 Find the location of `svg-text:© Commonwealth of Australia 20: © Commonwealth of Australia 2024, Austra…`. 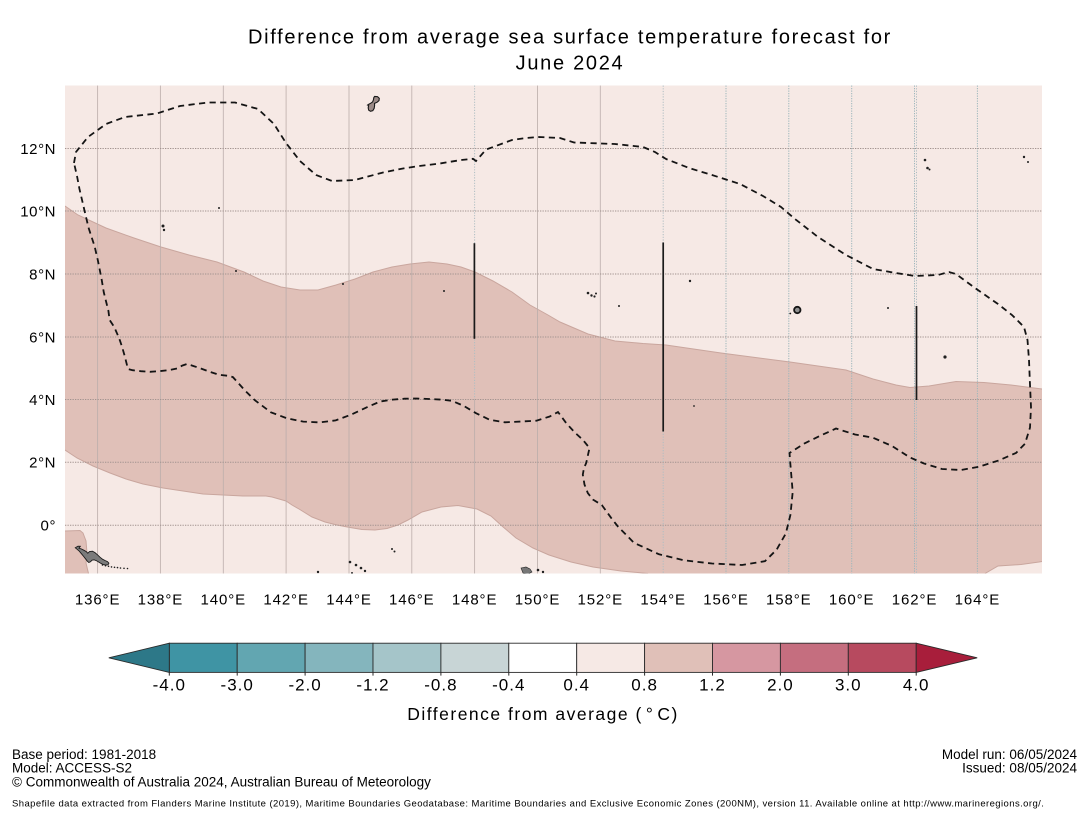

svg-text:© Commonwealth of Australia 20: © Commonwealth of Australia 2024, Austra… is located at coordinates (221, 782).